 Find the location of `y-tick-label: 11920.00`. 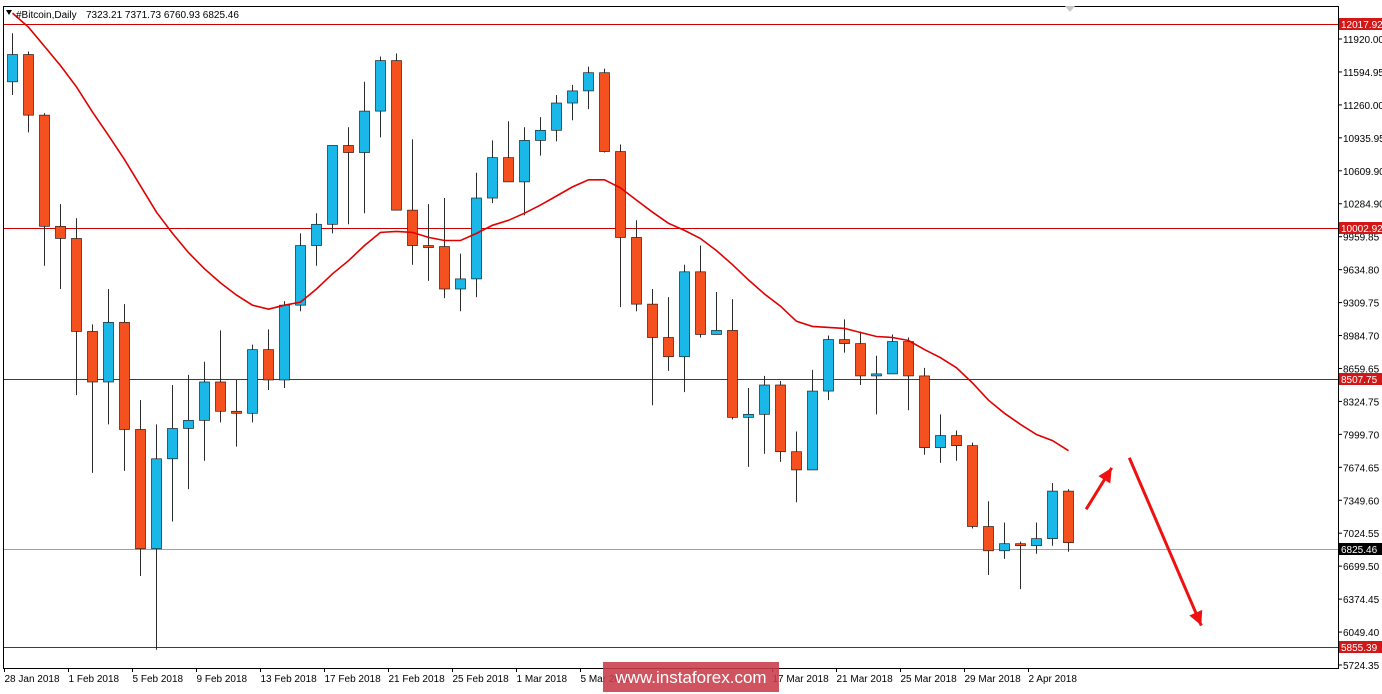

y-tick-label: 11920.00 is located at coordinates (1362, 40).